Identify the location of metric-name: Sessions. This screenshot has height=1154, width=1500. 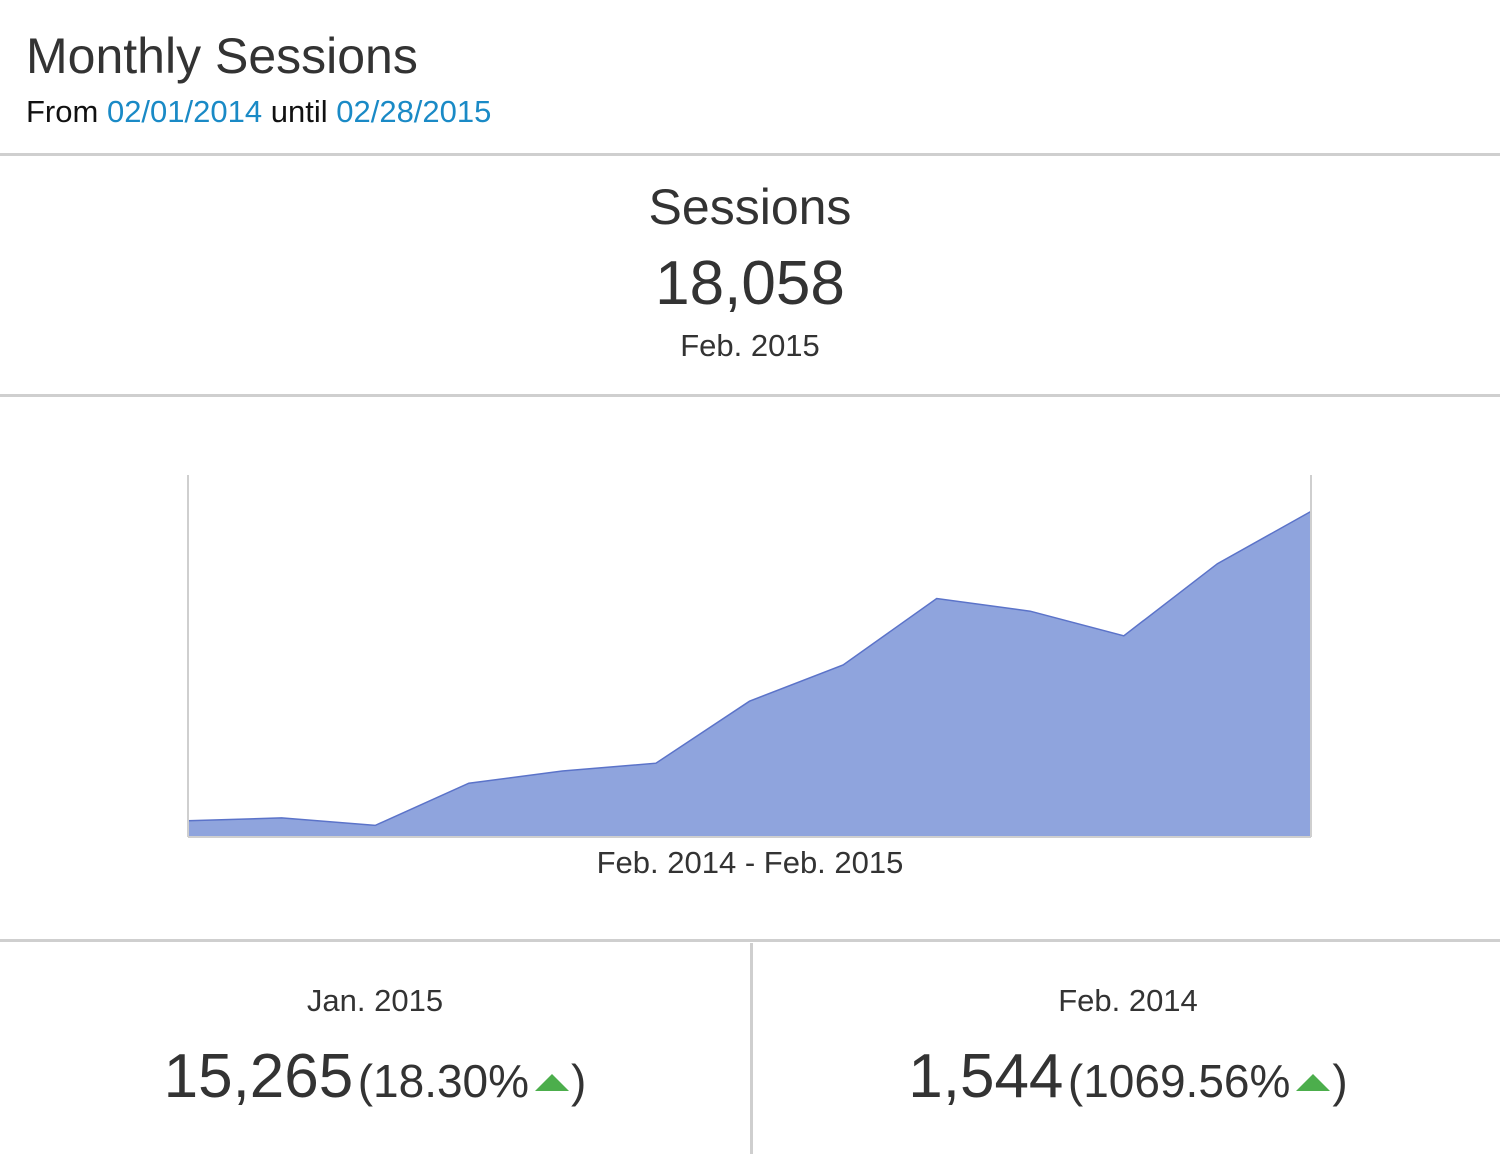
(750, 207).